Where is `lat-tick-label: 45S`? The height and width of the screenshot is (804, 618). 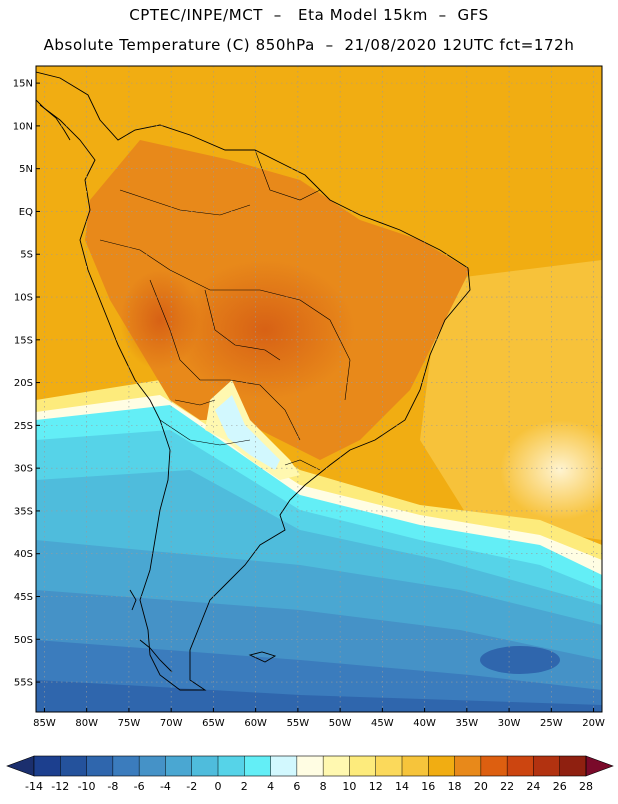 lat-tick-label: 45S is located at coordinates (23, 597).